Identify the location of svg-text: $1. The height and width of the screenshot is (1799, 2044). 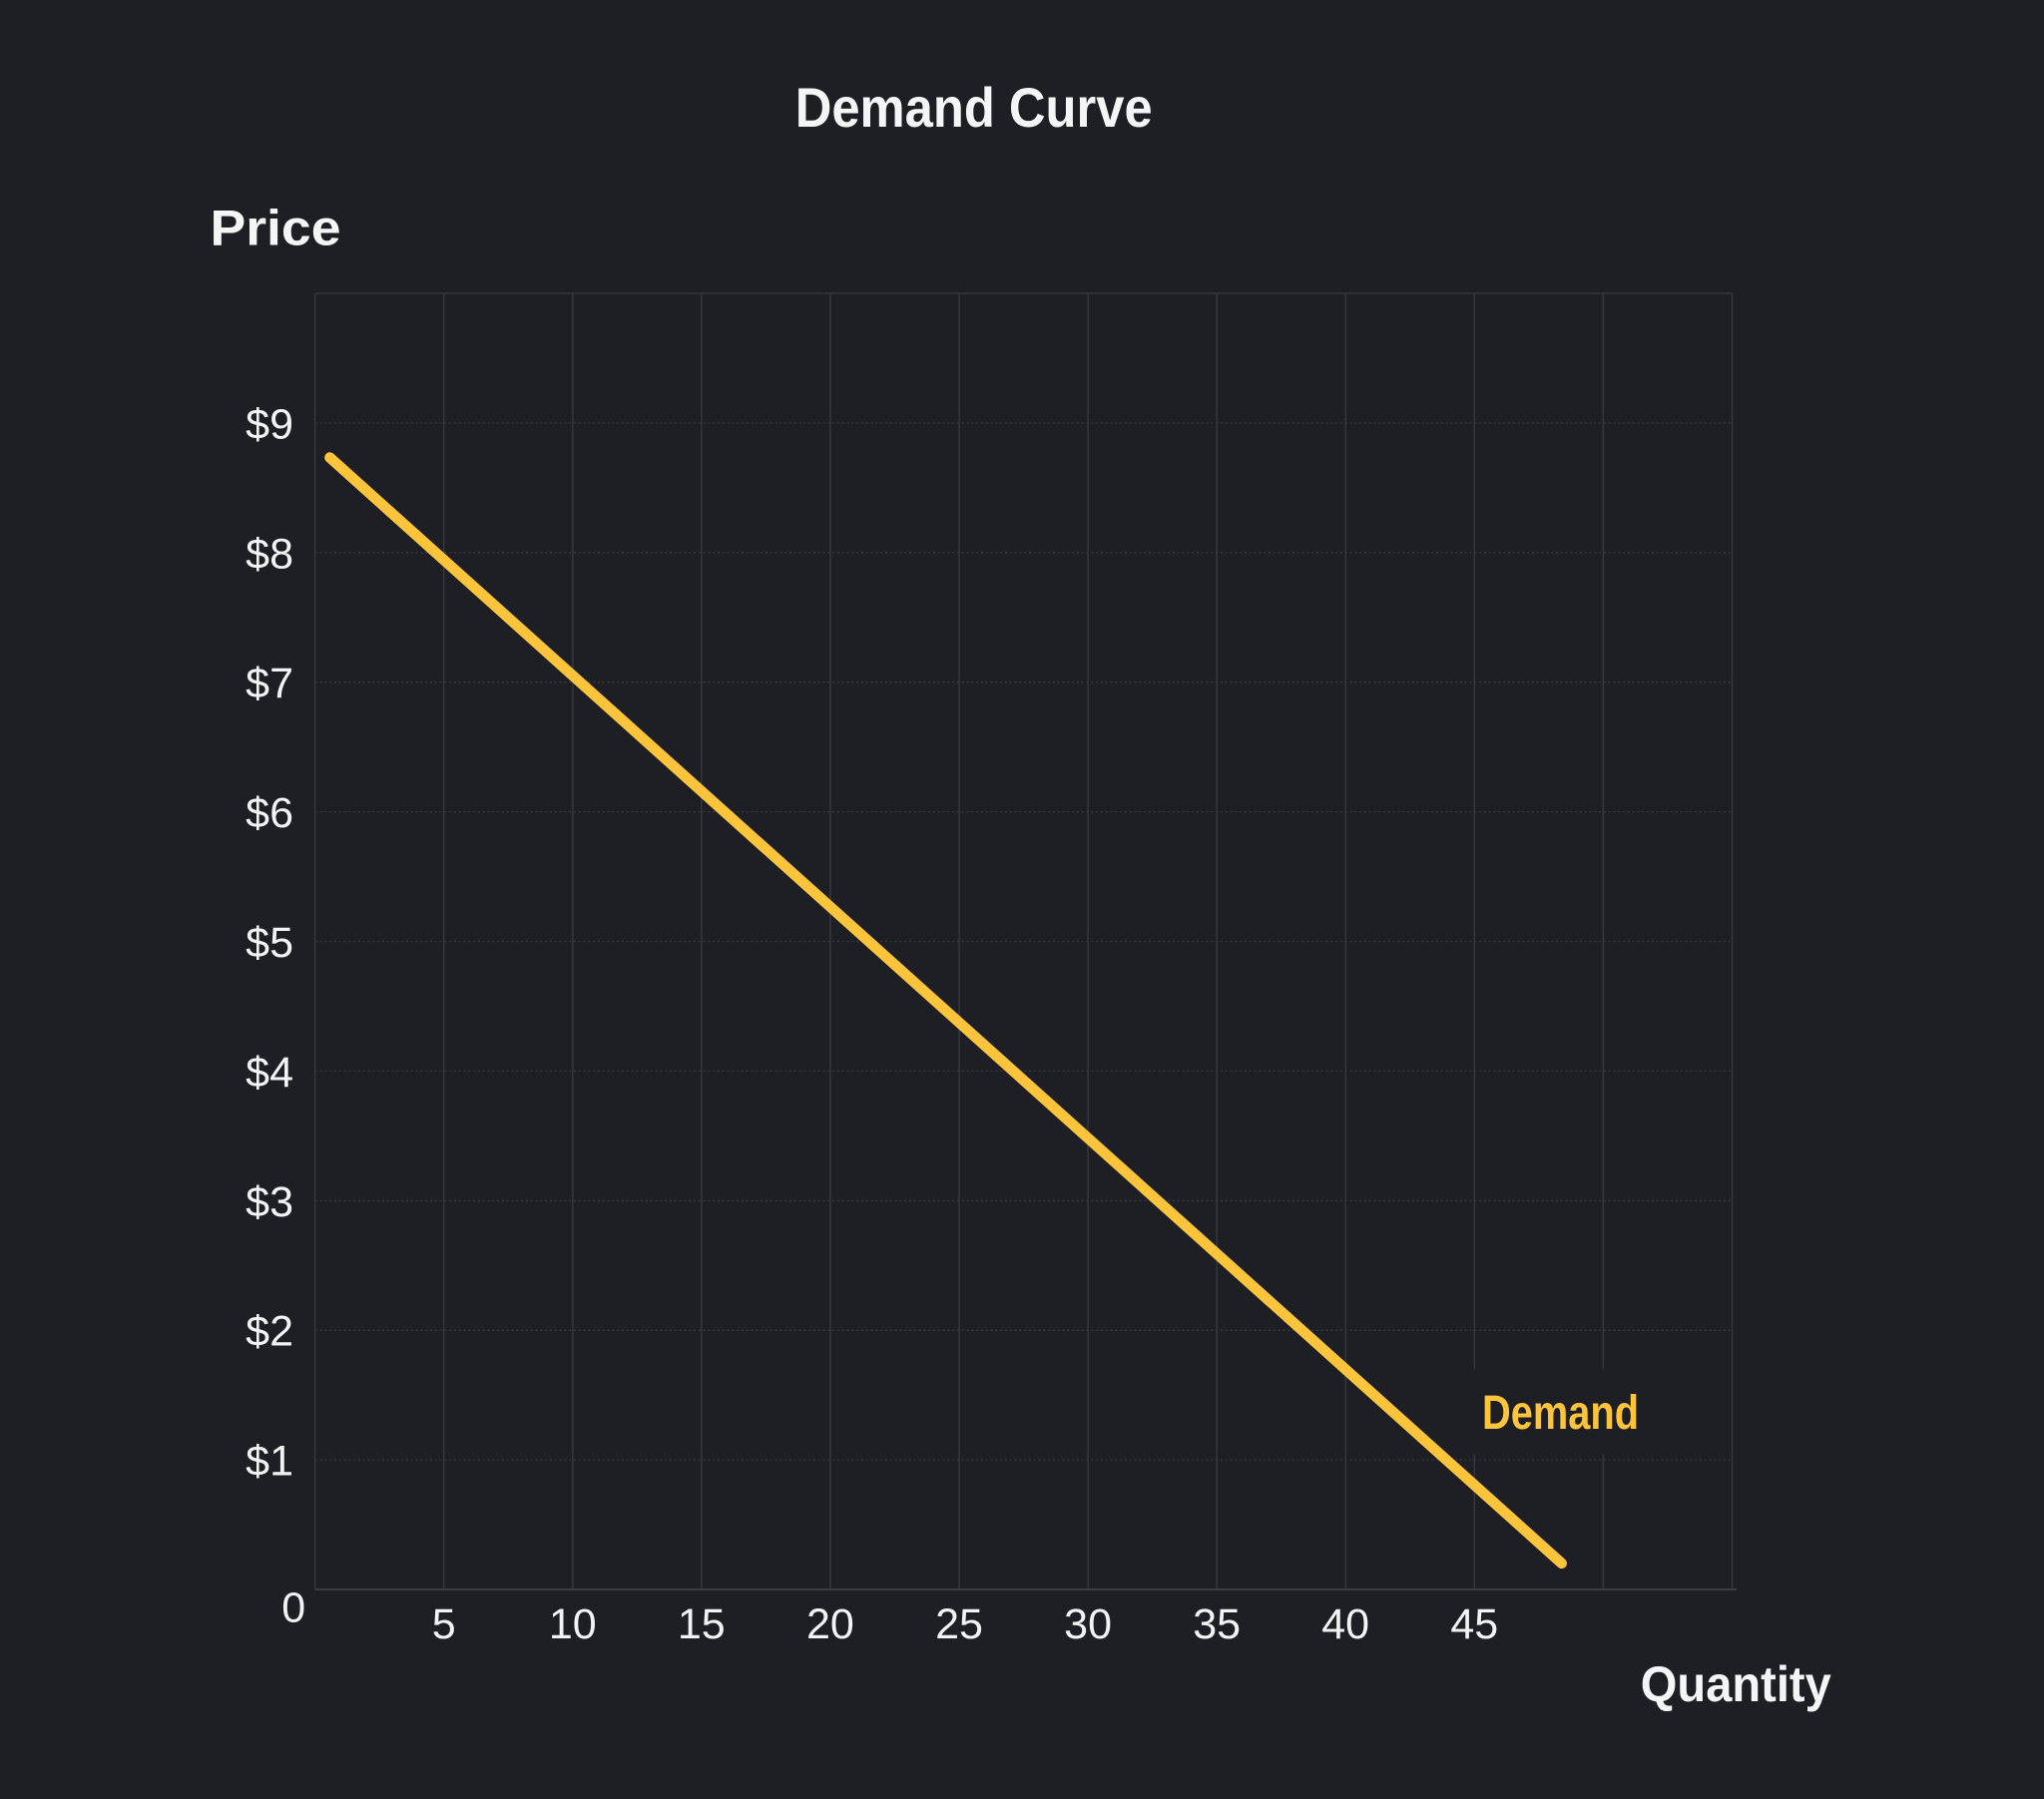
(269, 1462).